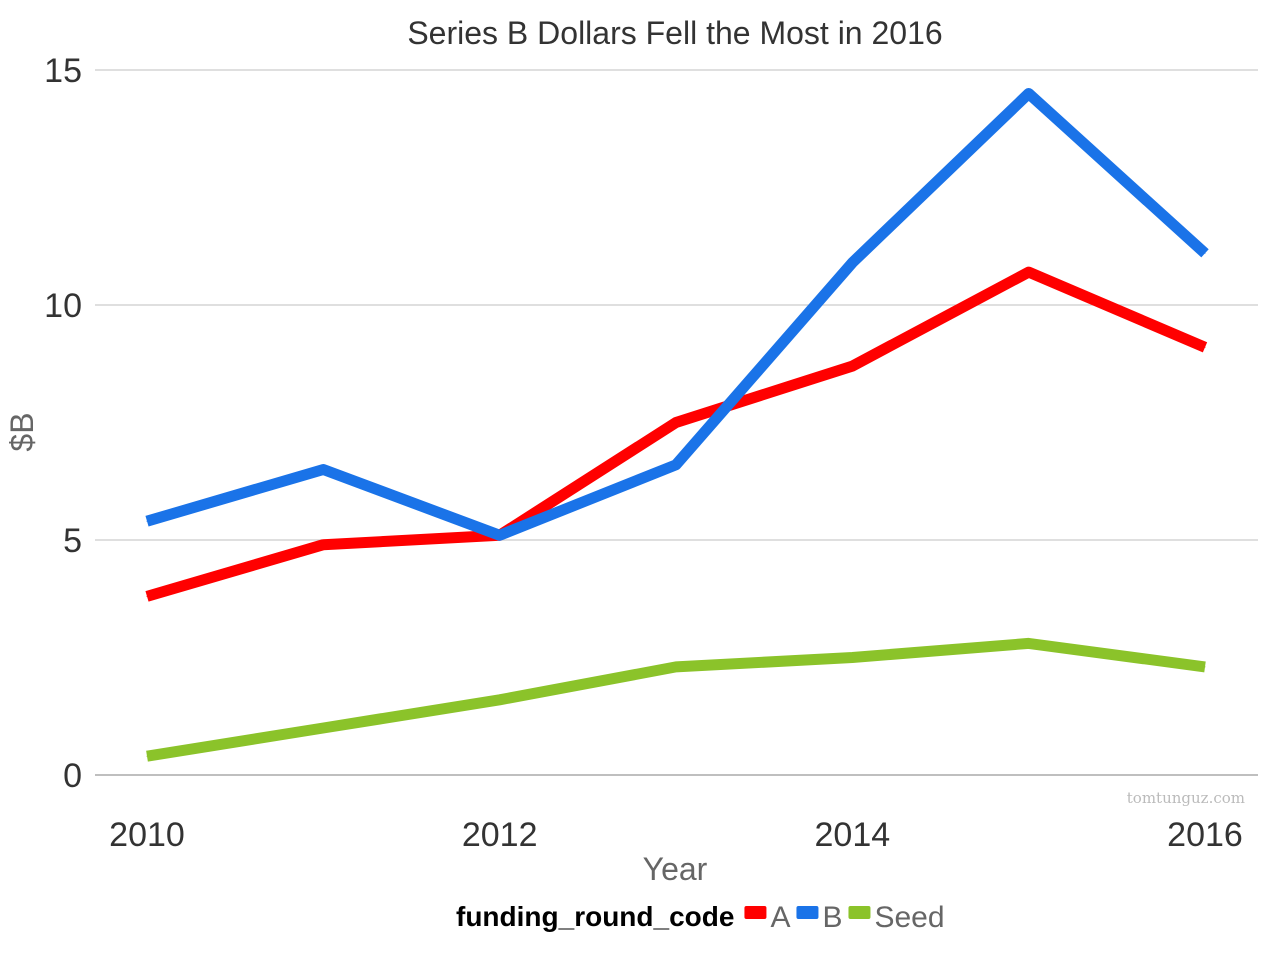  I want to click on y-tick-labels: 0 5 10 15, so click(63, 423).